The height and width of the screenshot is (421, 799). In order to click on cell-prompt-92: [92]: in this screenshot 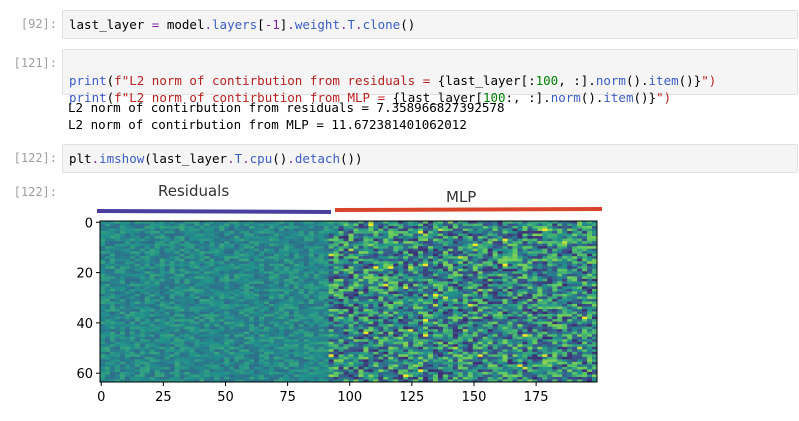, I will do `click(38, 24)`.